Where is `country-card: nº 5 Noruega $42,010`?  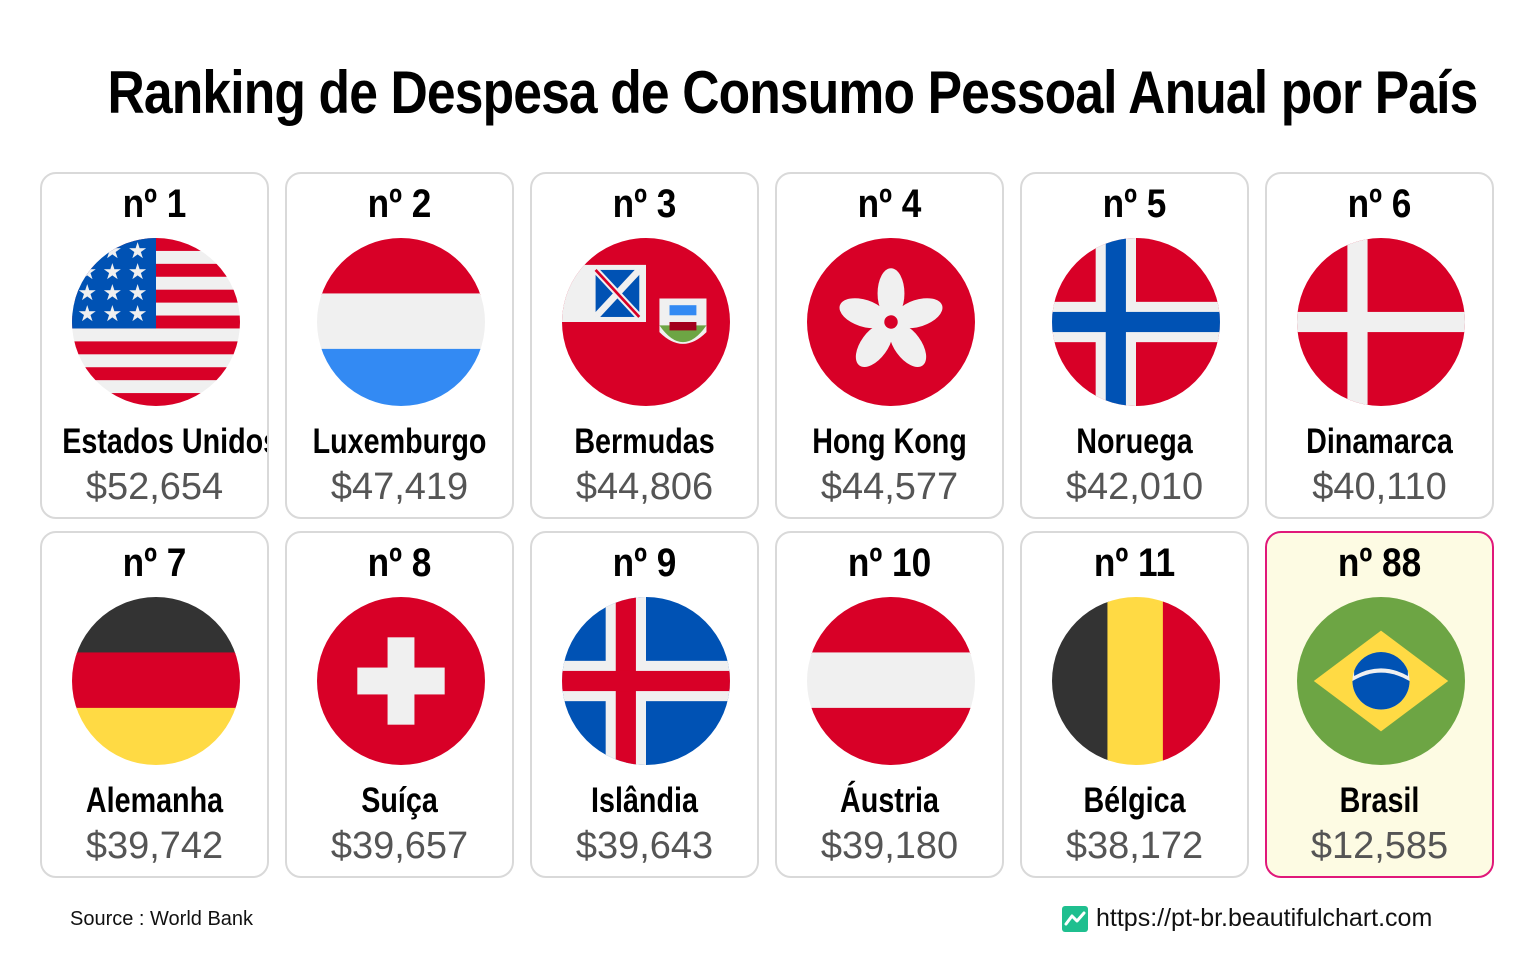 country-card: nº 5 Noruega $42,010 is located at coordinates (1134, 345).